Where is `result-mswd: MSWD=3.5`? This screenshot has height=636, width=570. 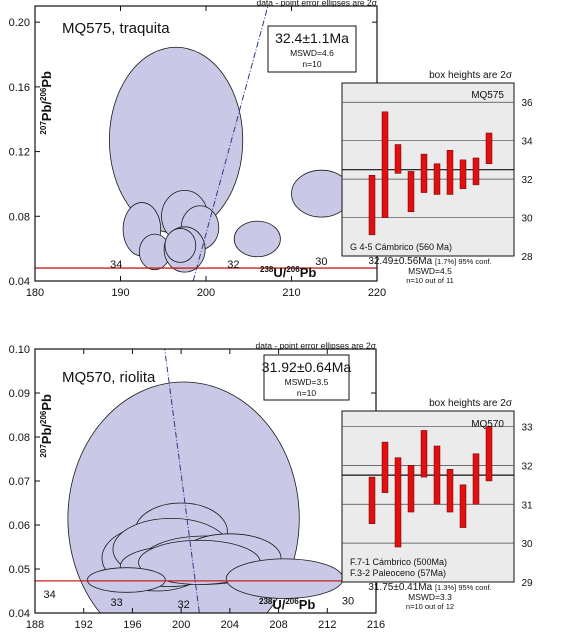
result-mswd: MSWD=3.5 is located at coordinates (307, 382).